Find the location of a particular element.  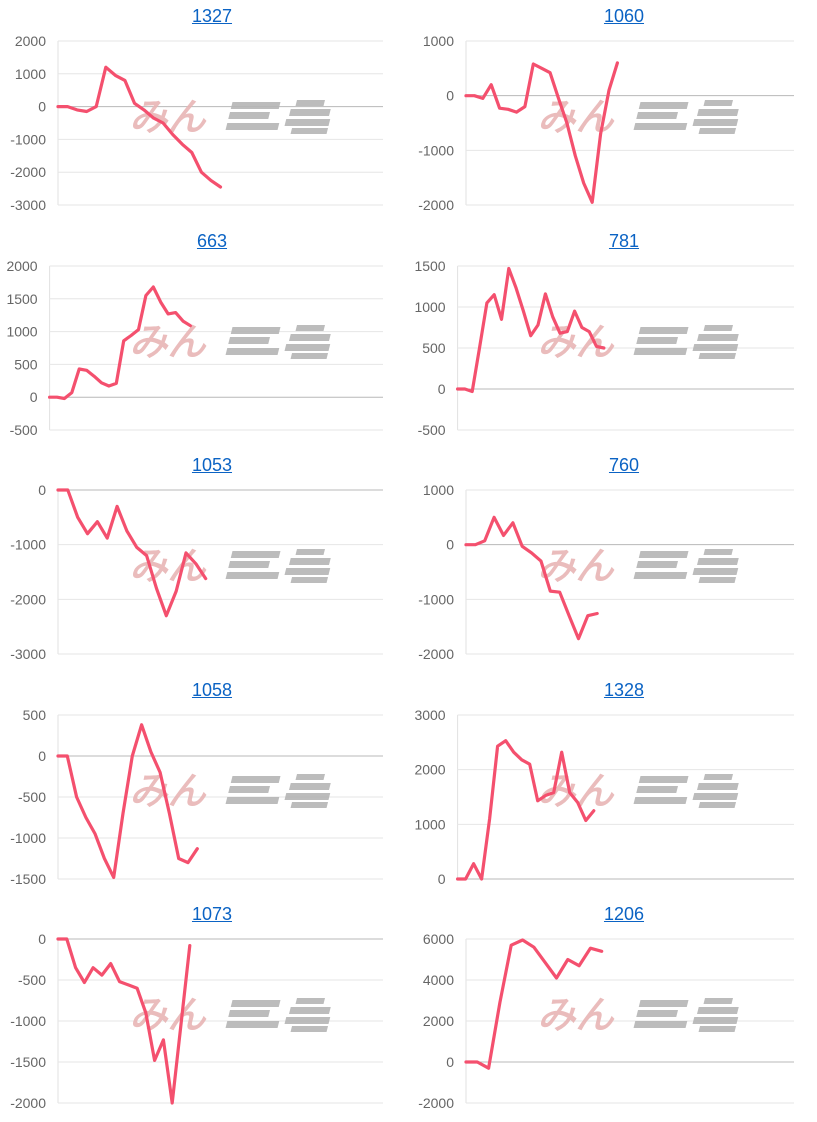

chart-panel: 500 0 -500 -1000 -1500 みん 1058 is located at coordinates (204, 786).